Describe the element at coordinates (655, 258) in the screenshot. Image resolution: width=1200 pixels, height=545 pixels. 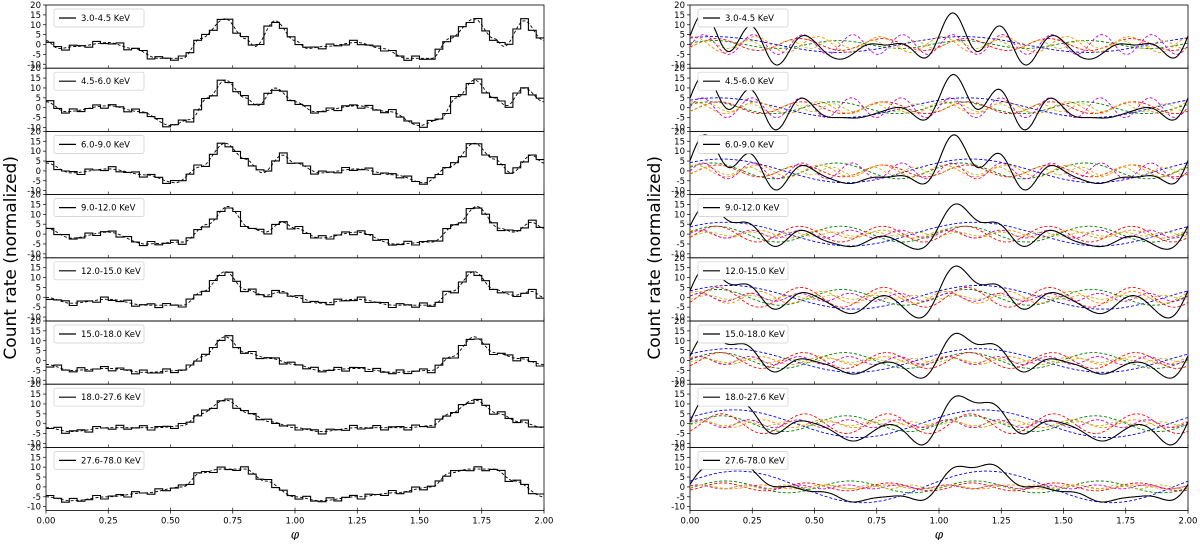
I see `y-axis-label: Count rate (normalized)` at that location.